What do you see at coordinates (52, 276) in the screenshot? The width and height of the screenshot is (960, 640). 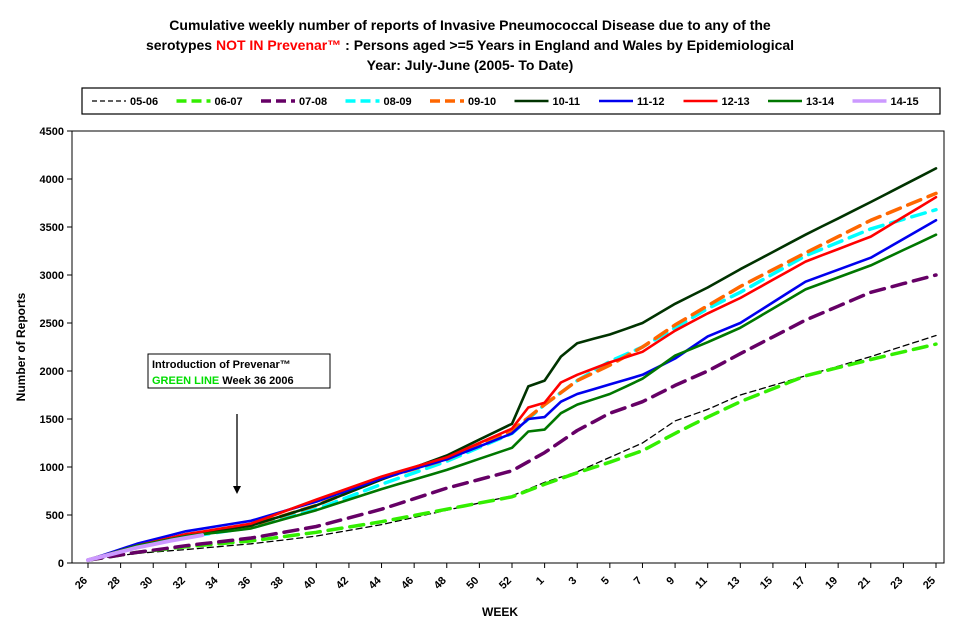 I see `y-tick-label: 3000` at bounding box center [52, 276].